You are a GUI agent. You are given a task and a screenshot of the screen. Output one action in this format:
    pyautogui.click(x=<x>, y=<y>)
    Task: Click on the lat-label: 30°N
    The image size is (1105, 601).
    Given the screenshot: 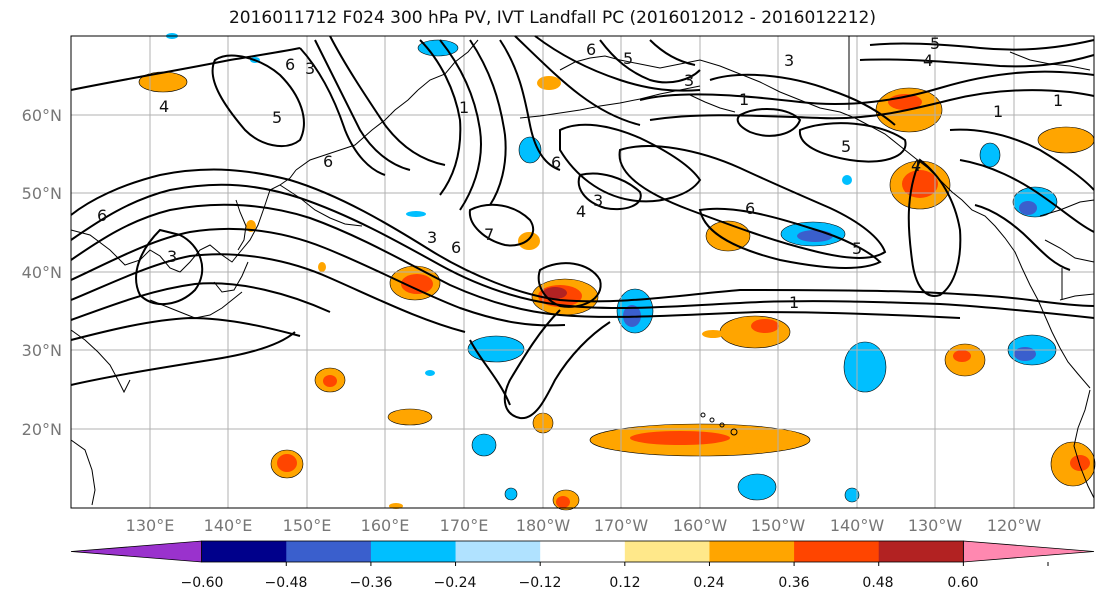 What is the action you would take?
    pyautogui.click(x=42, y=350)
    